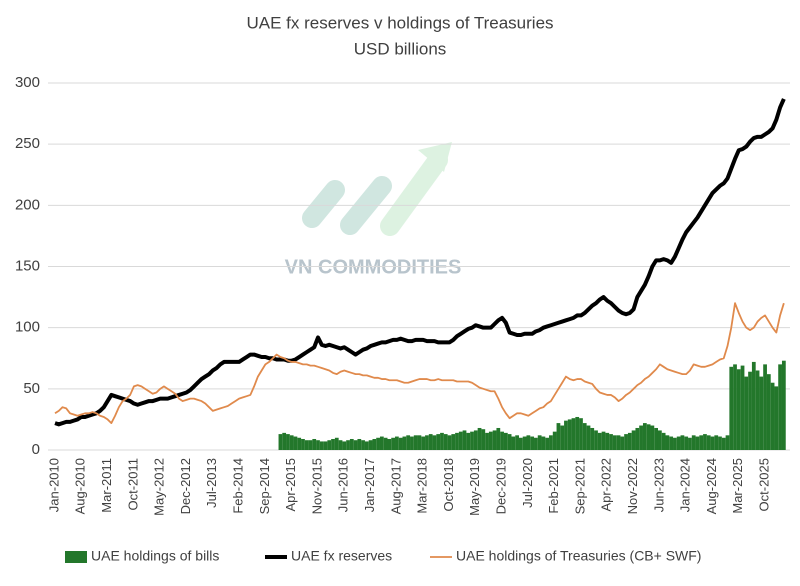  Describe the element at coordinates (737, 486) in the screenshot. I see `x-tick-label: Mar-2025` at that location.